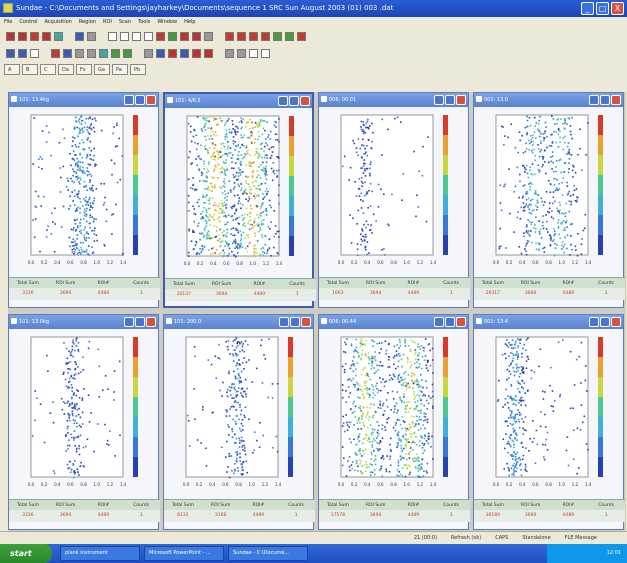 This screenshot has width=627, height=563. Describe the element at coordinates (58, 36) in the screenshot. I see `refresh-icon` at that location.